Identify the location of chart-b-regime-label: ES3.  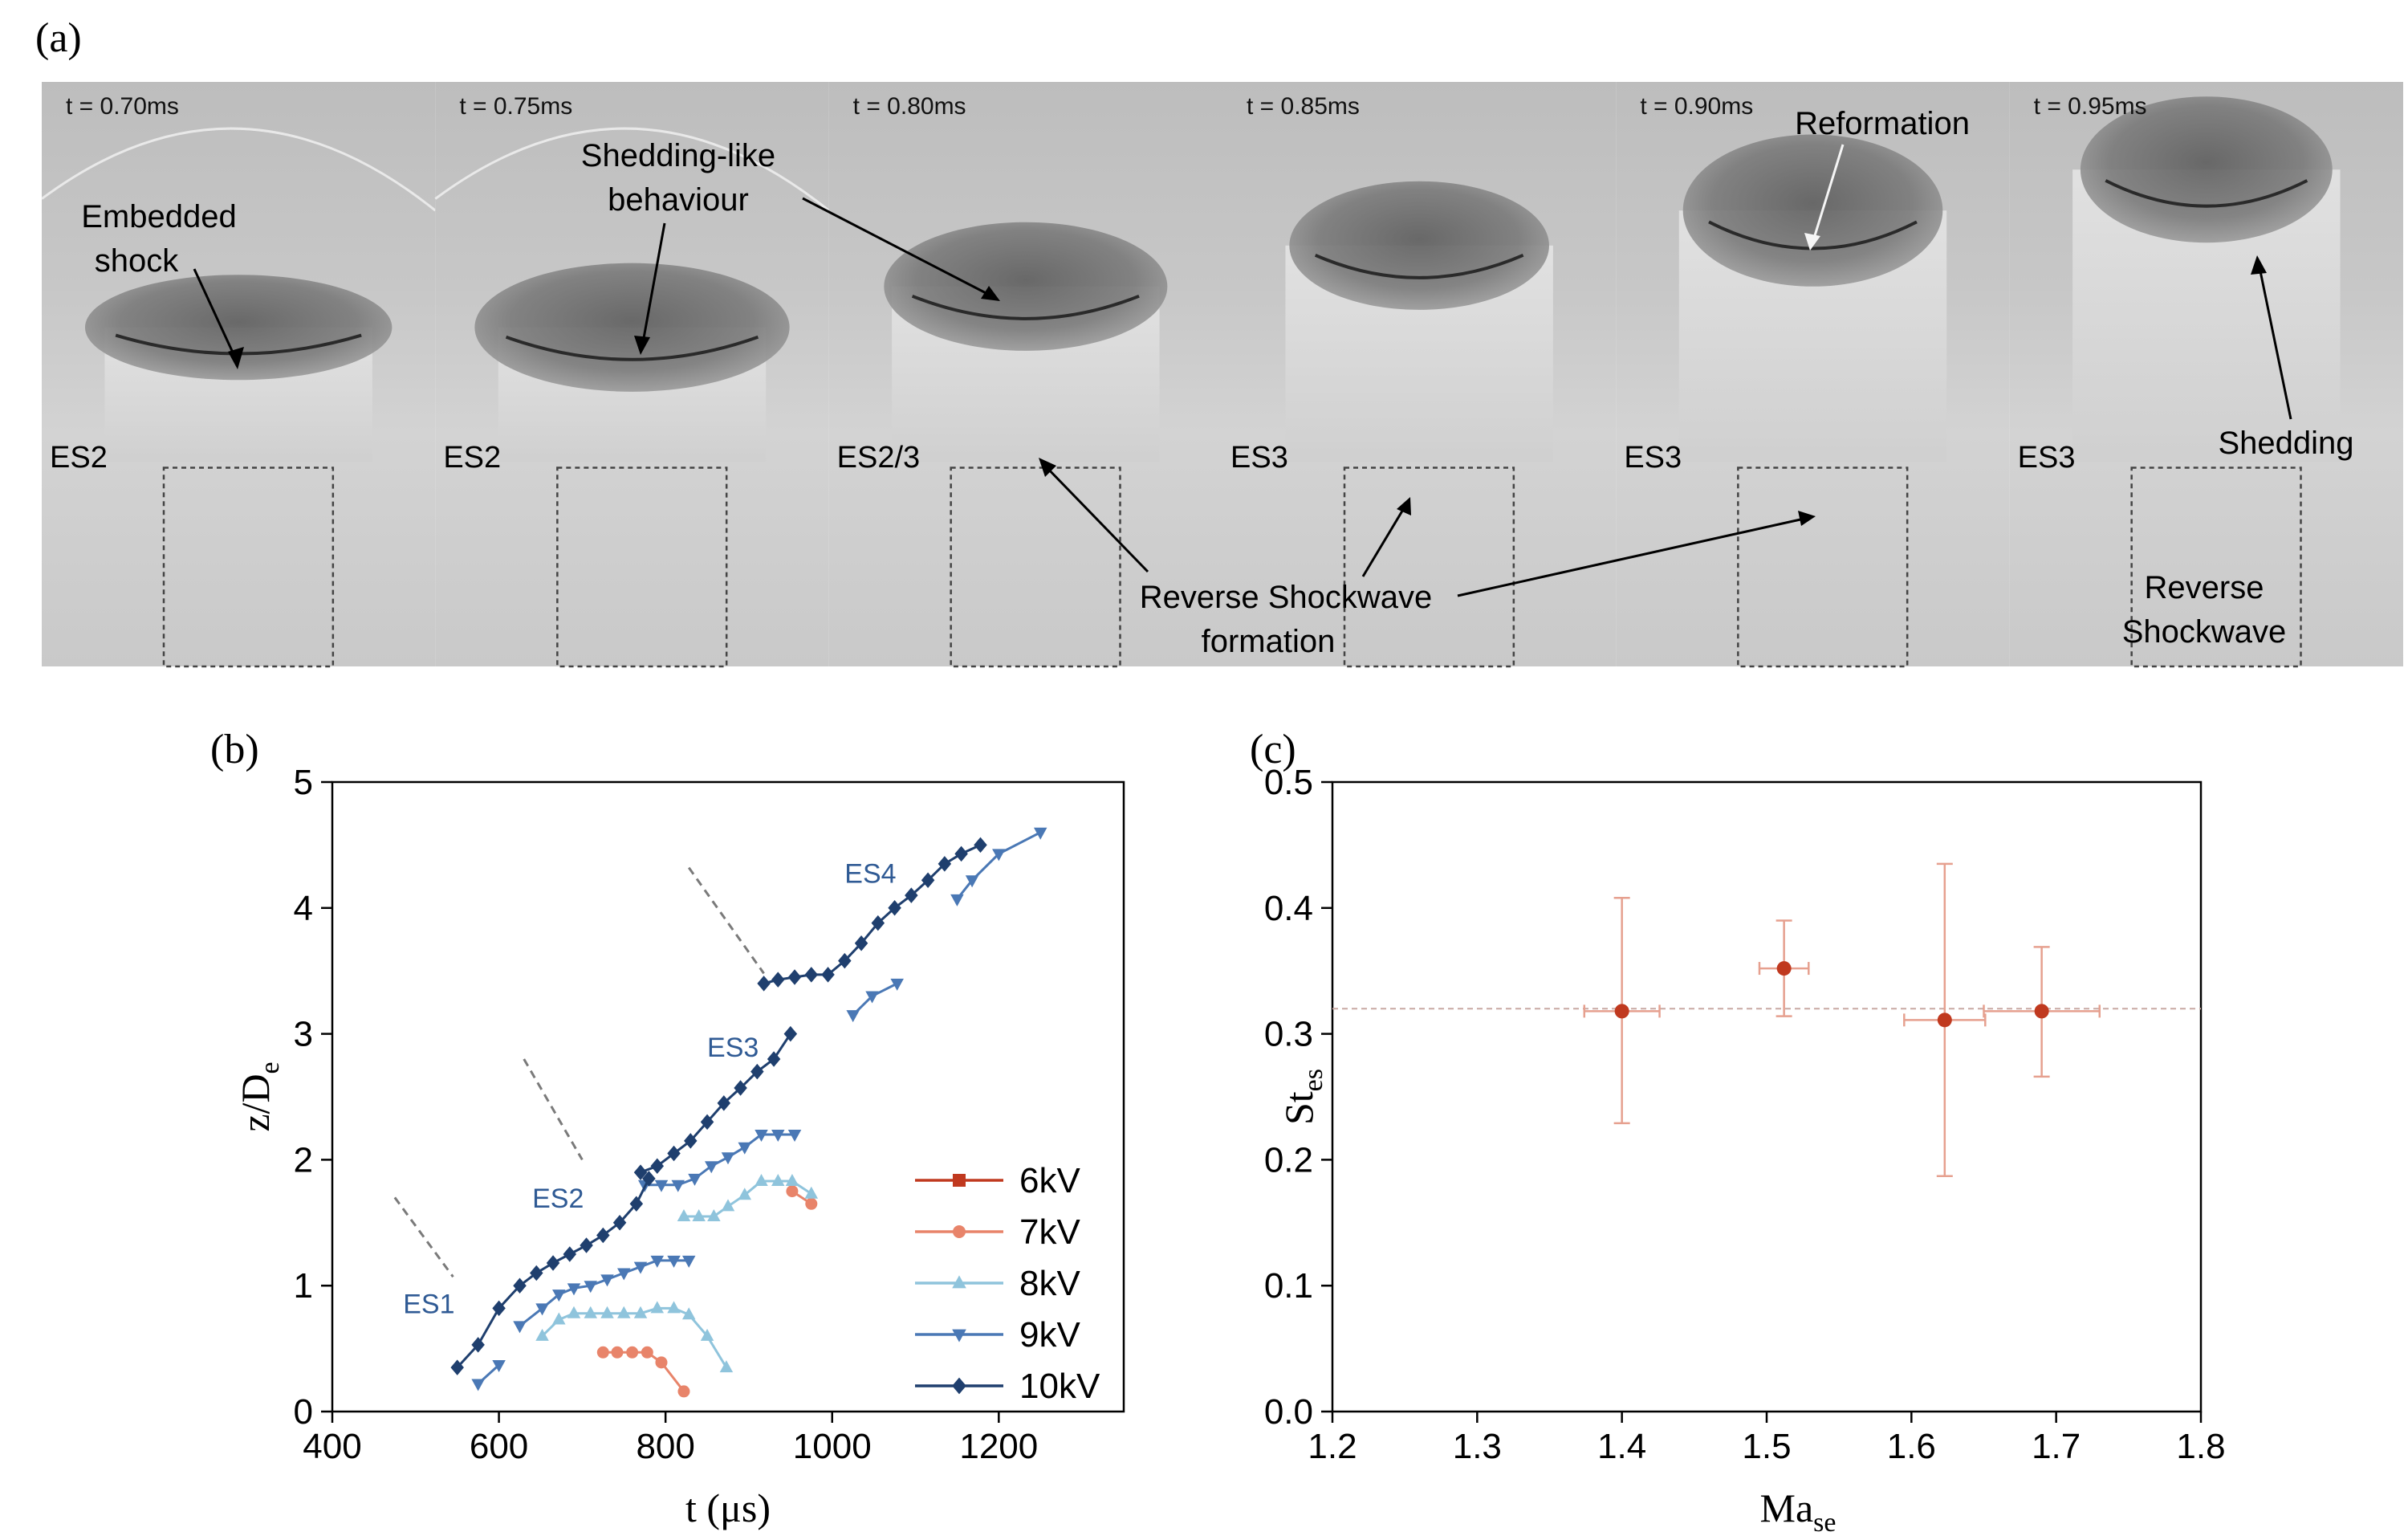
(733, 1048).